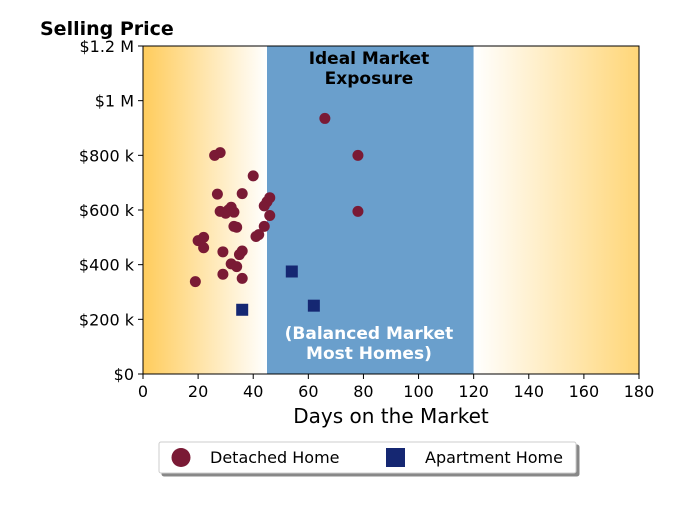  What do you see at coordinates (639, 391) in the screenshot?
I see `x-tick-label: 180` at bounding box center [639, 391].